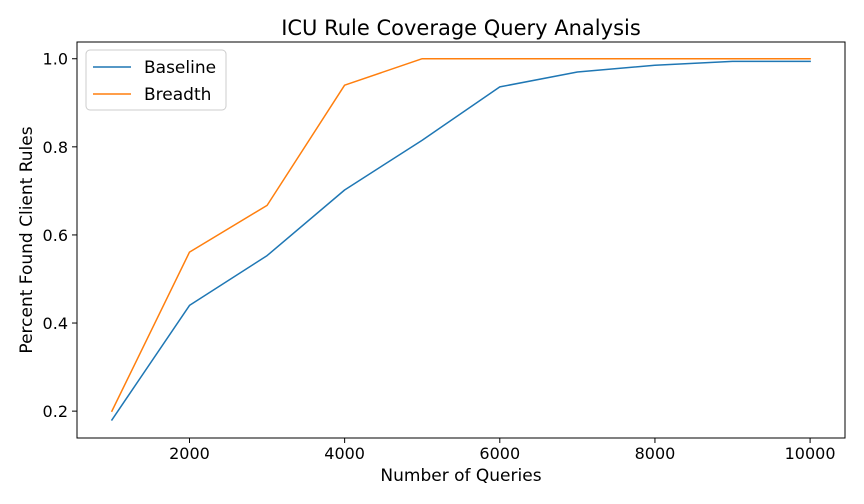 The width and height of the screenshot is (864, 504). Describe the element at coordinates (55, 235) in the screenshot. I see `y-tick-label: 0.6` at that location.